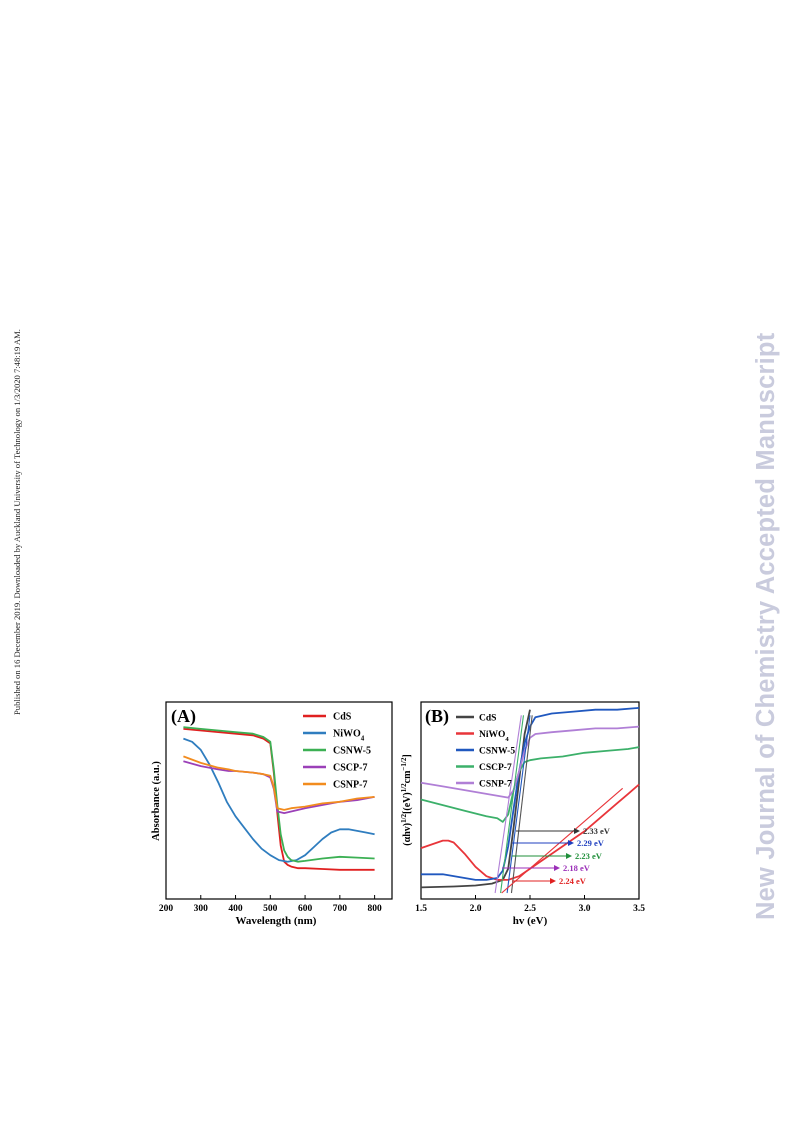 This screenshot has width=793, height=1121. What do you see at coordinates (340, 909) in the screenshot?
I see `panel-a-x-tick-label: 700` at bounding box center [340, 909].